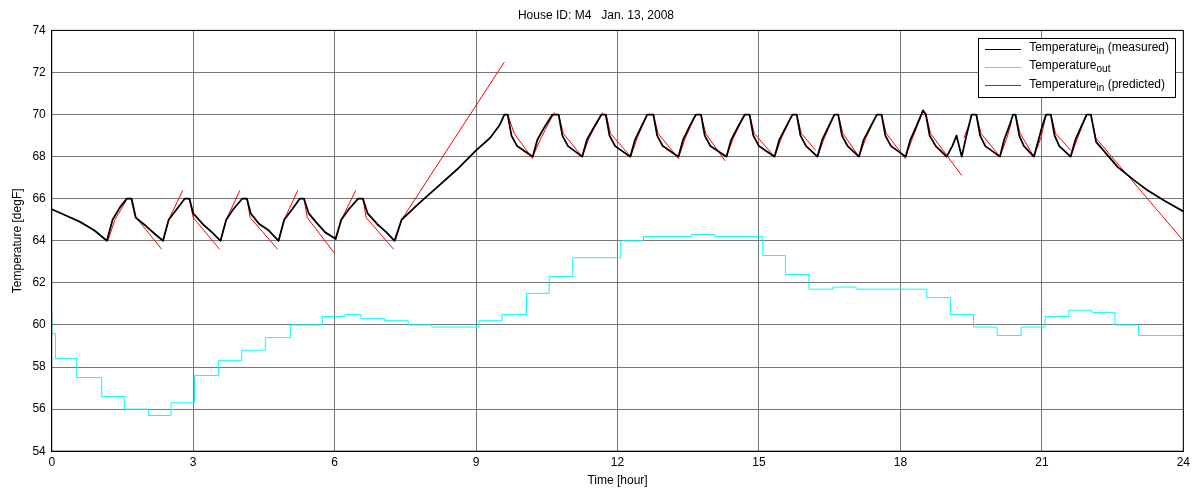 This screenshot has height=496, width=1202. Describe the element at coordinates (759, 461) in the screenshot. I see `x-tick-label: 15` at that location.